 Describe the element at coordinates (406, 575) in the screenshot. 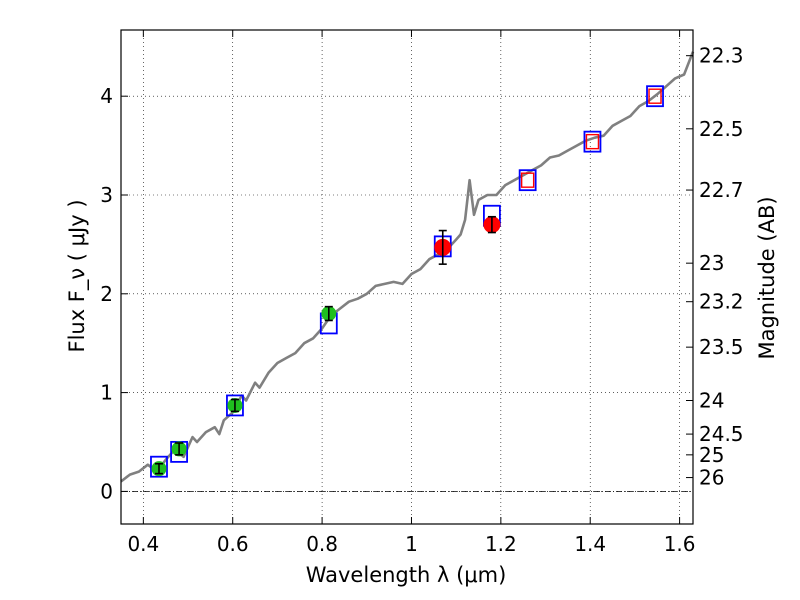

I see `x-axis-label: Wavelength λ (μm)` at that location.